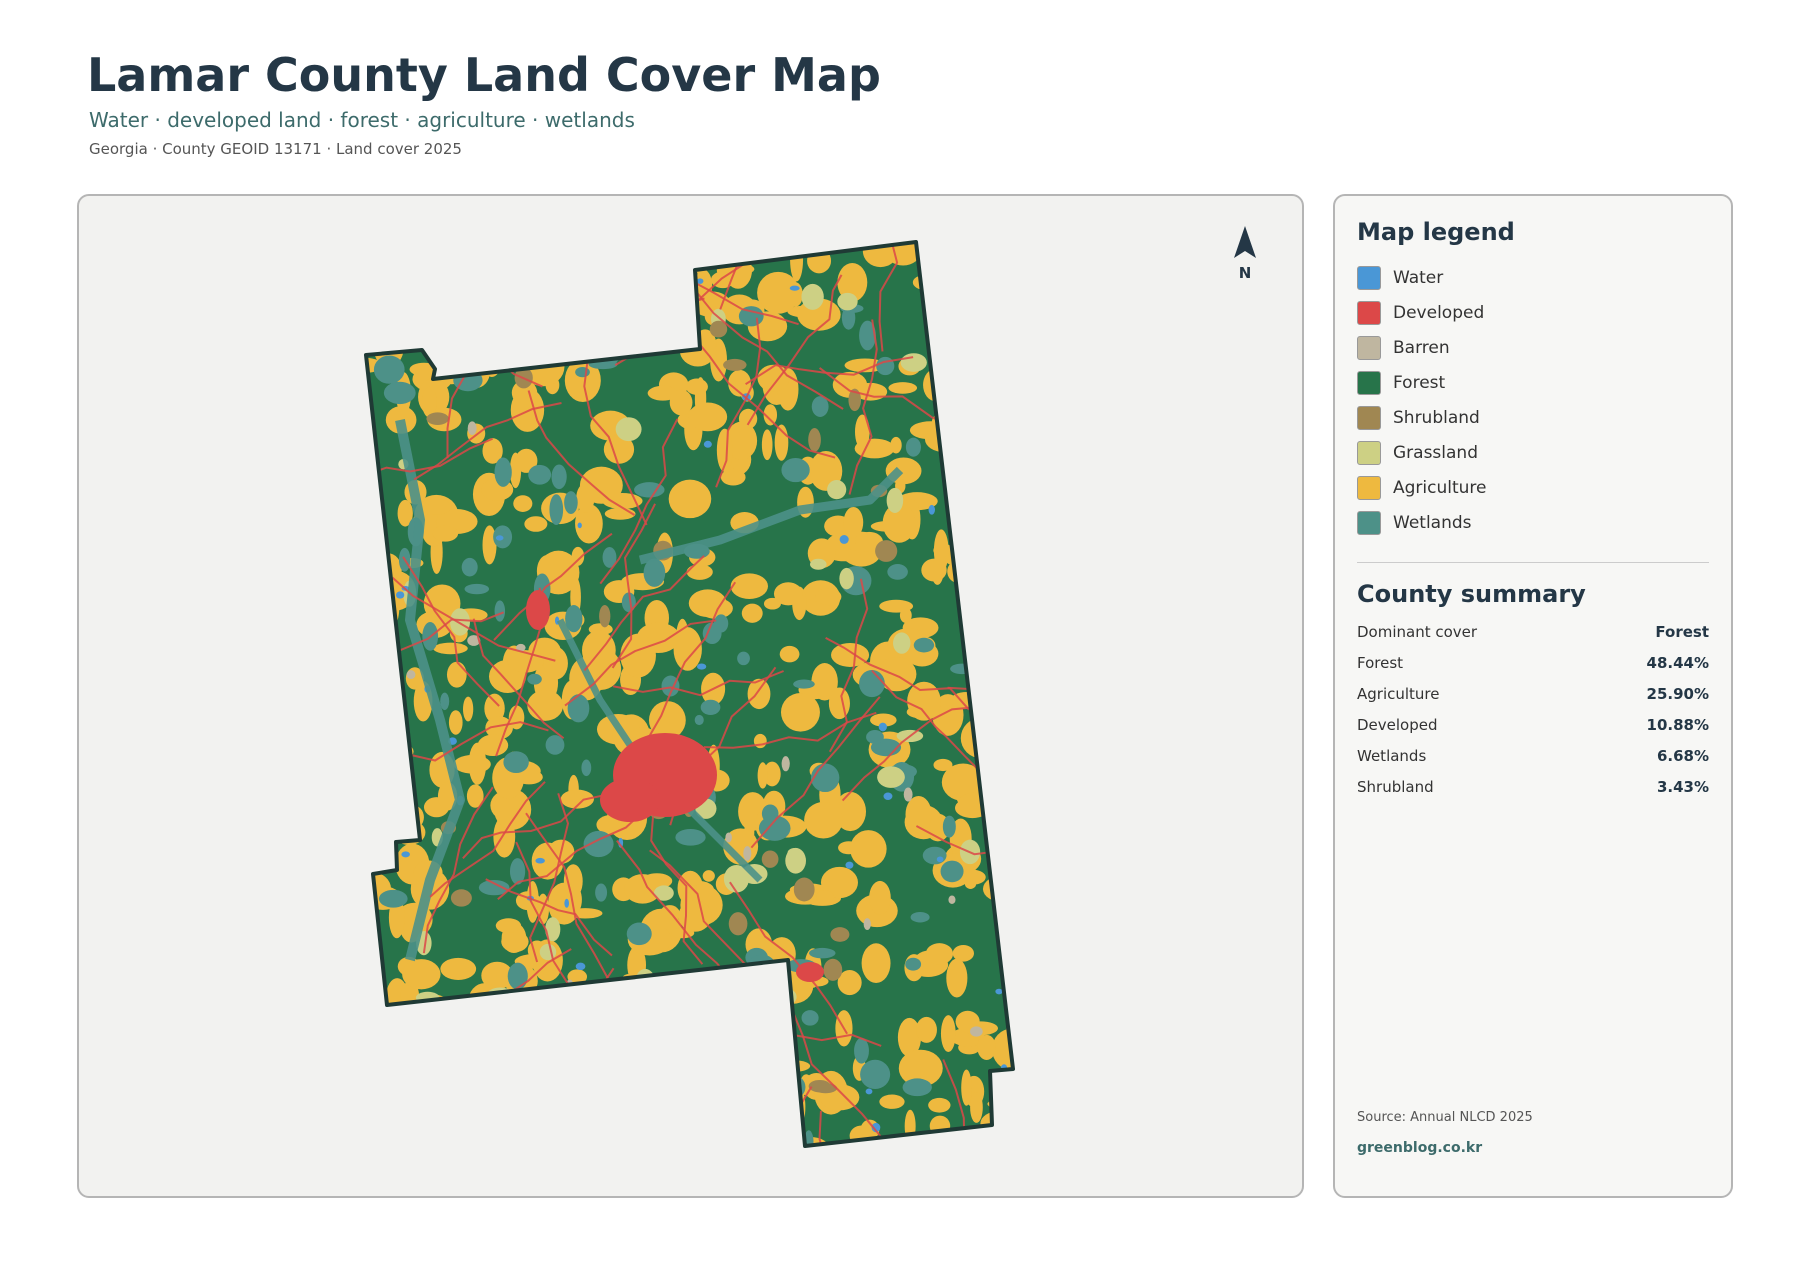 The height and width of the screenshot is (1273, 1800). Describe the element at coordinates (1418, 277) in the screenshot. I see `legend-label: Water` at that location.